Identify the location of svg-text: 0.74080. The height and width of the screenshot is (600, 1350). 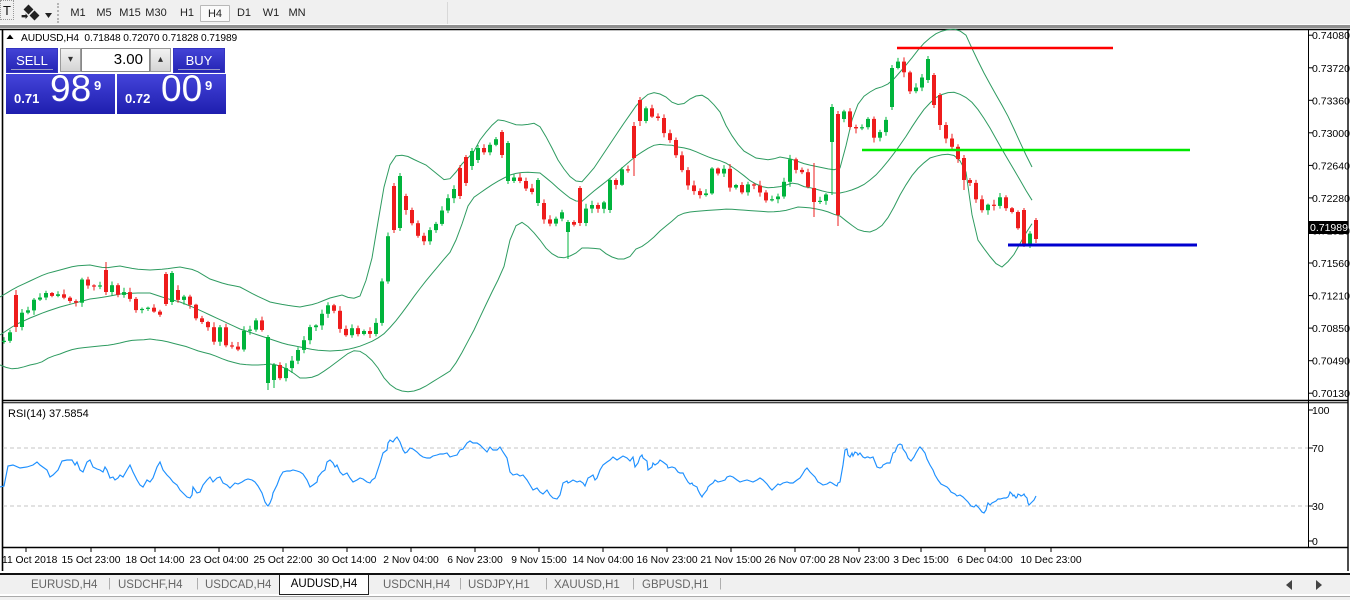
(1331, 36).